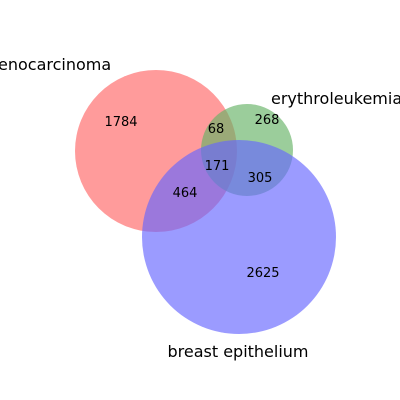 Image resolution: width=400 pixels, height=400 pixels. What do you see at coordinates (185, 193) in the screenshot?
I see `count-adenocarcinoma-breast-epithelium: 464` at bounding box center [185, 193].